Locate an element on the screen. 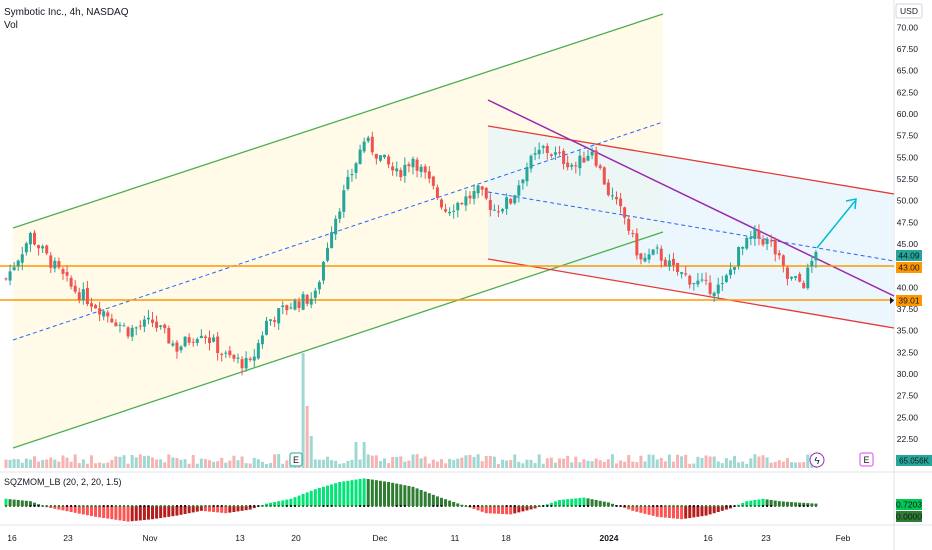  earnings-upcoming-marker: E is located at coordinates (866, 459).